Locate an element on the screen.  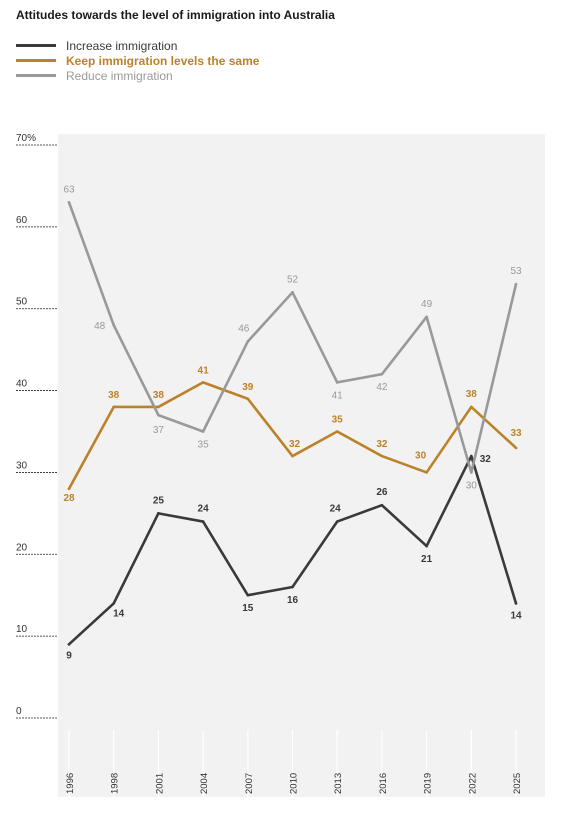
data-label-increase: 15 is located at coordinates (248, 608).